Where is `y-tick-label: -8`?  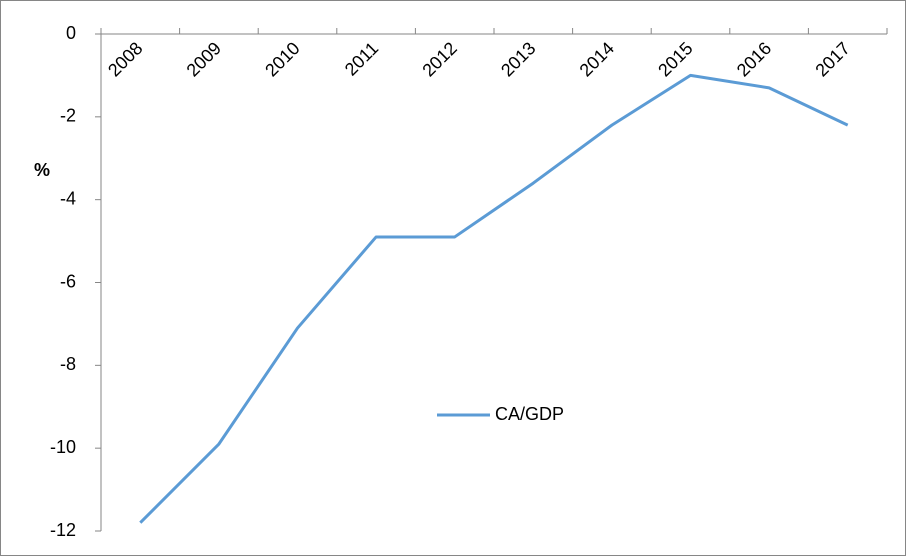 y-tick-label: -8 is located at coordinates (68, 364).